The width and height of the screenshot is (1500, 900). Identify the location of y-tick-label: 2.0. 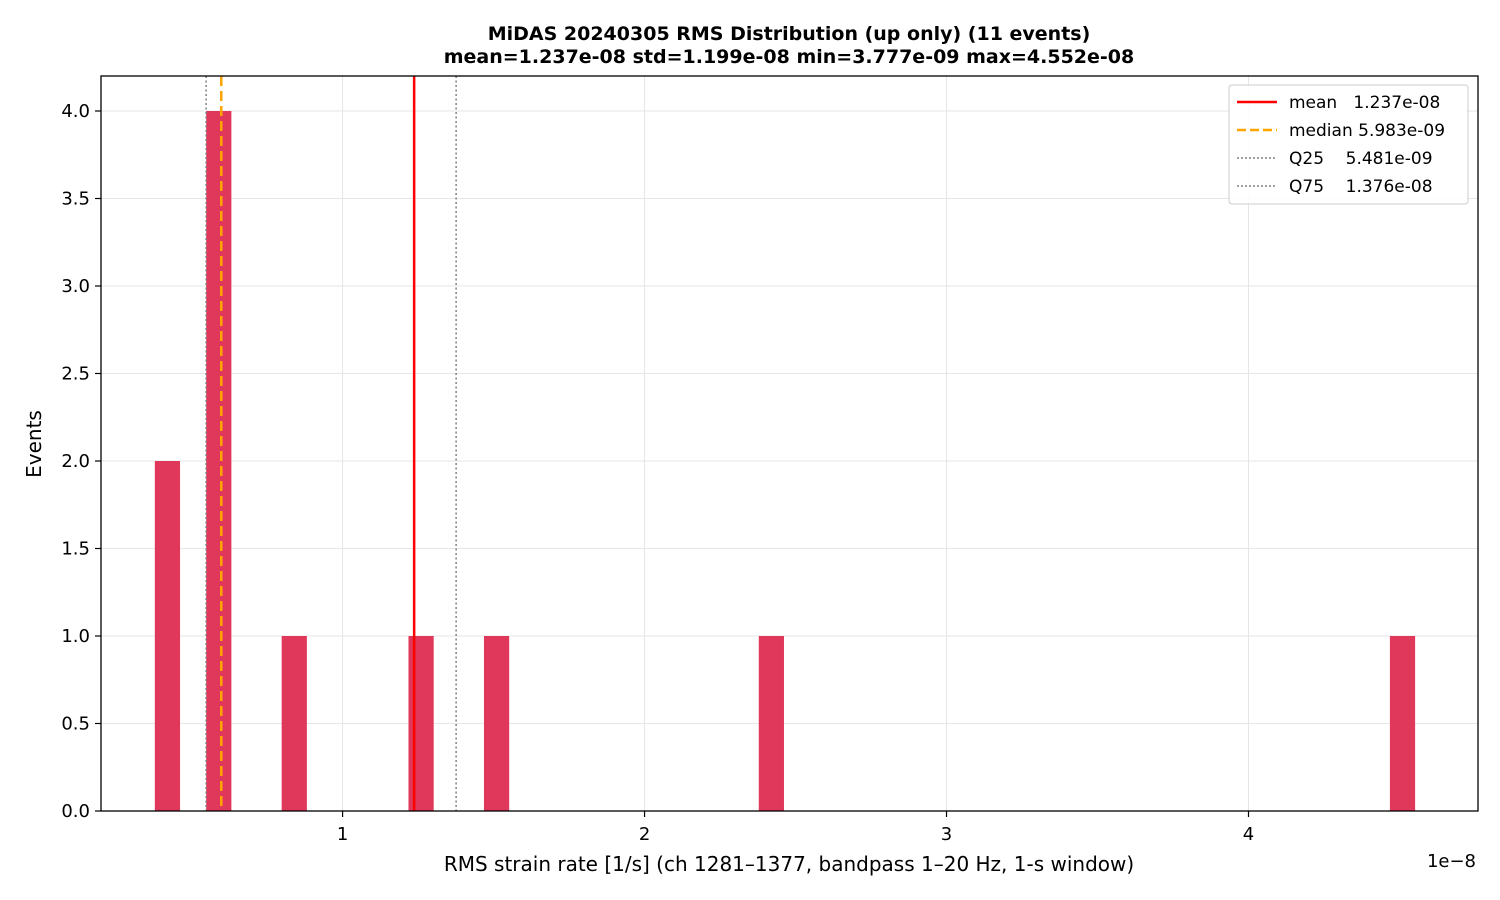
(75, 461).